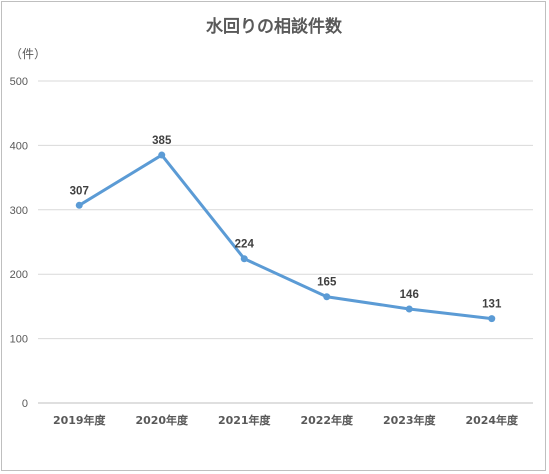  I want to click on x-tick-label: 2023年度, so click(410, 420).